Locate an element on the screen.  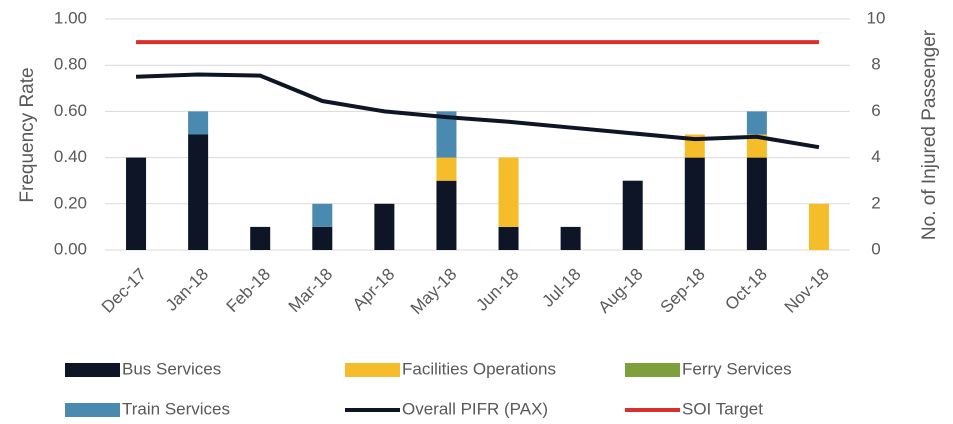
legend-label: SOI Target is located at coordinates (722, 408).